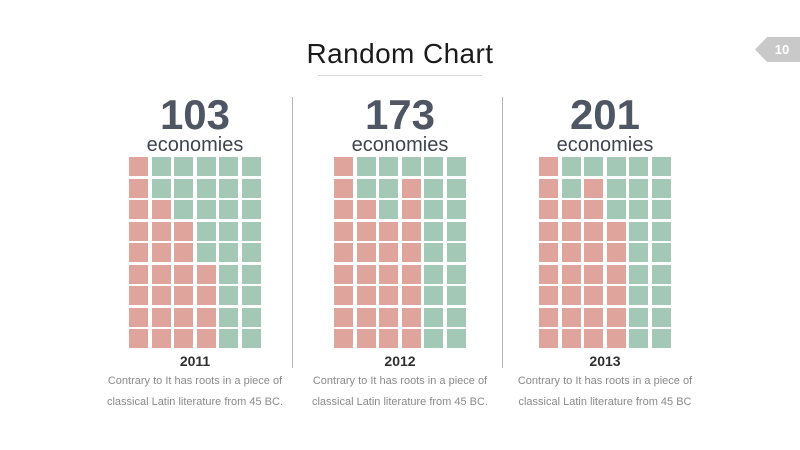 The width and height of the screenshot is (800, 450). I want to click on waffle-chart-2013, so click(605, 252).